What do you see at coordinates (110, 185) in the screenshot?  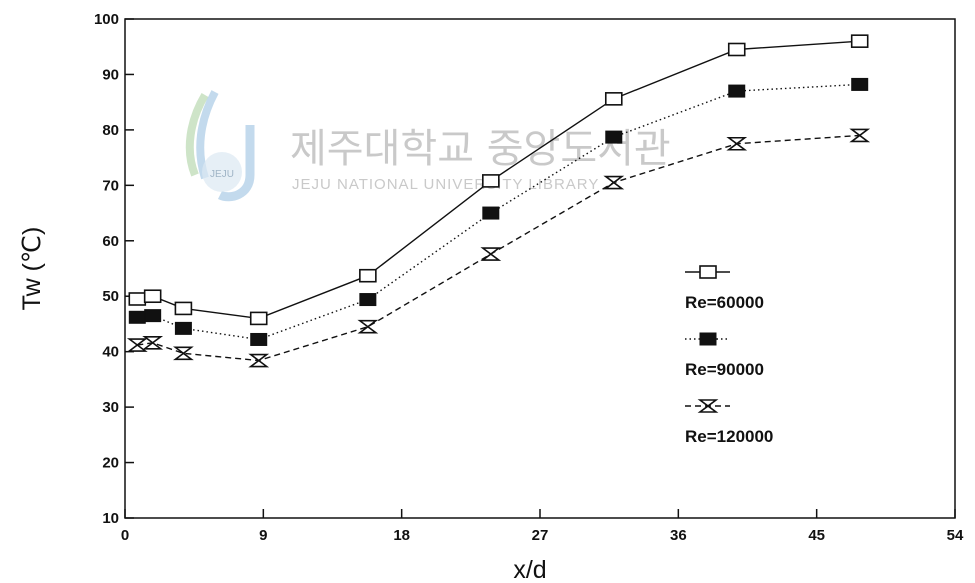 I see `y-tick-label: 70` at bounding box center [110, 185].